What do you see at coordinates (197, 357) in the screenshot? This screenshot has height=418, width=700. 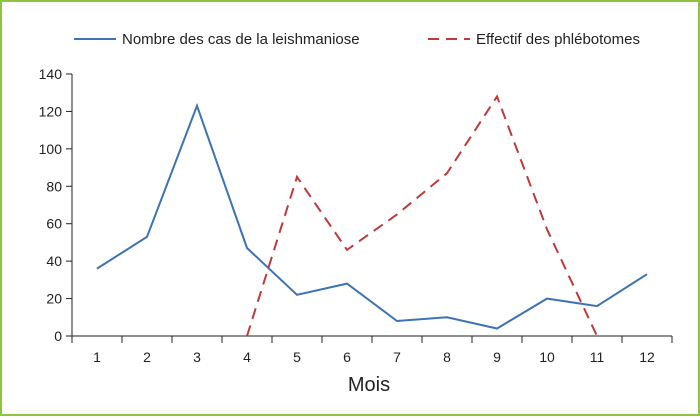 I see `x-tick-label: 3` at bounding box center [197, 357].